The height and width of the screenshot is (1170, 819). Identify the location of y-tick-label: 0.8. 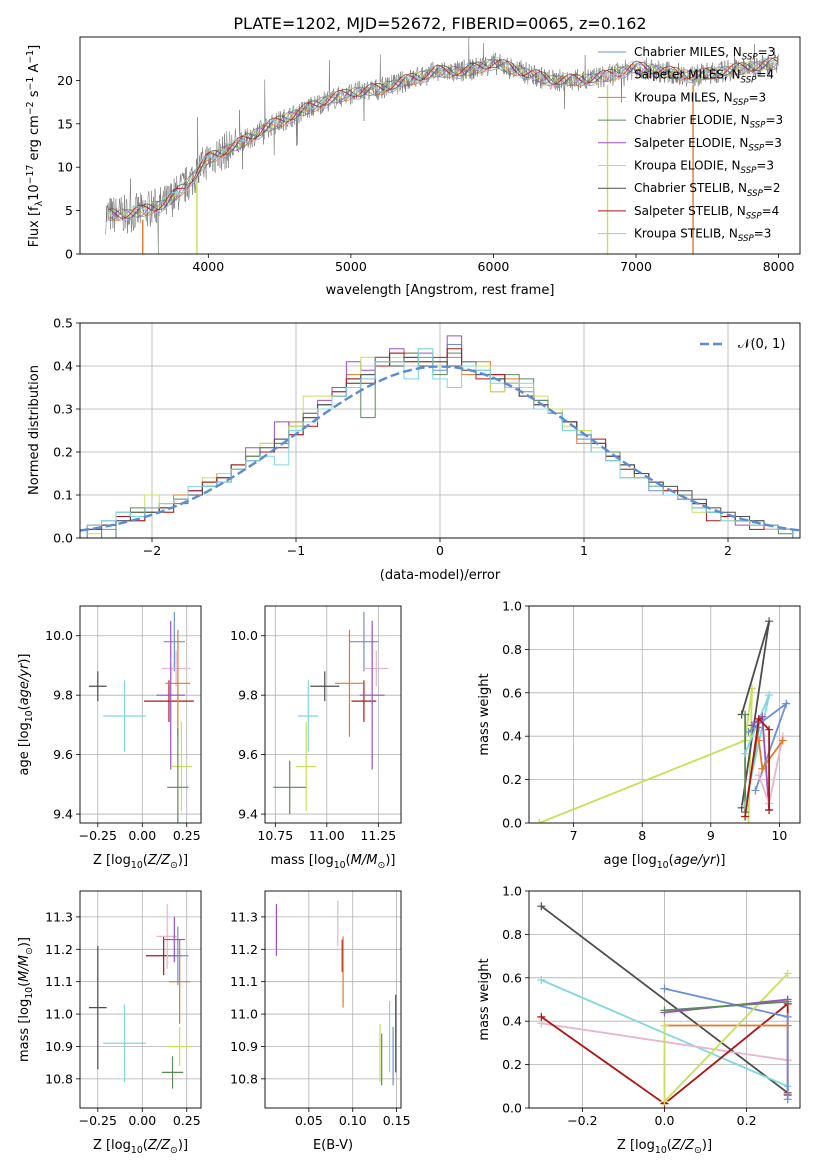
(512, 649).